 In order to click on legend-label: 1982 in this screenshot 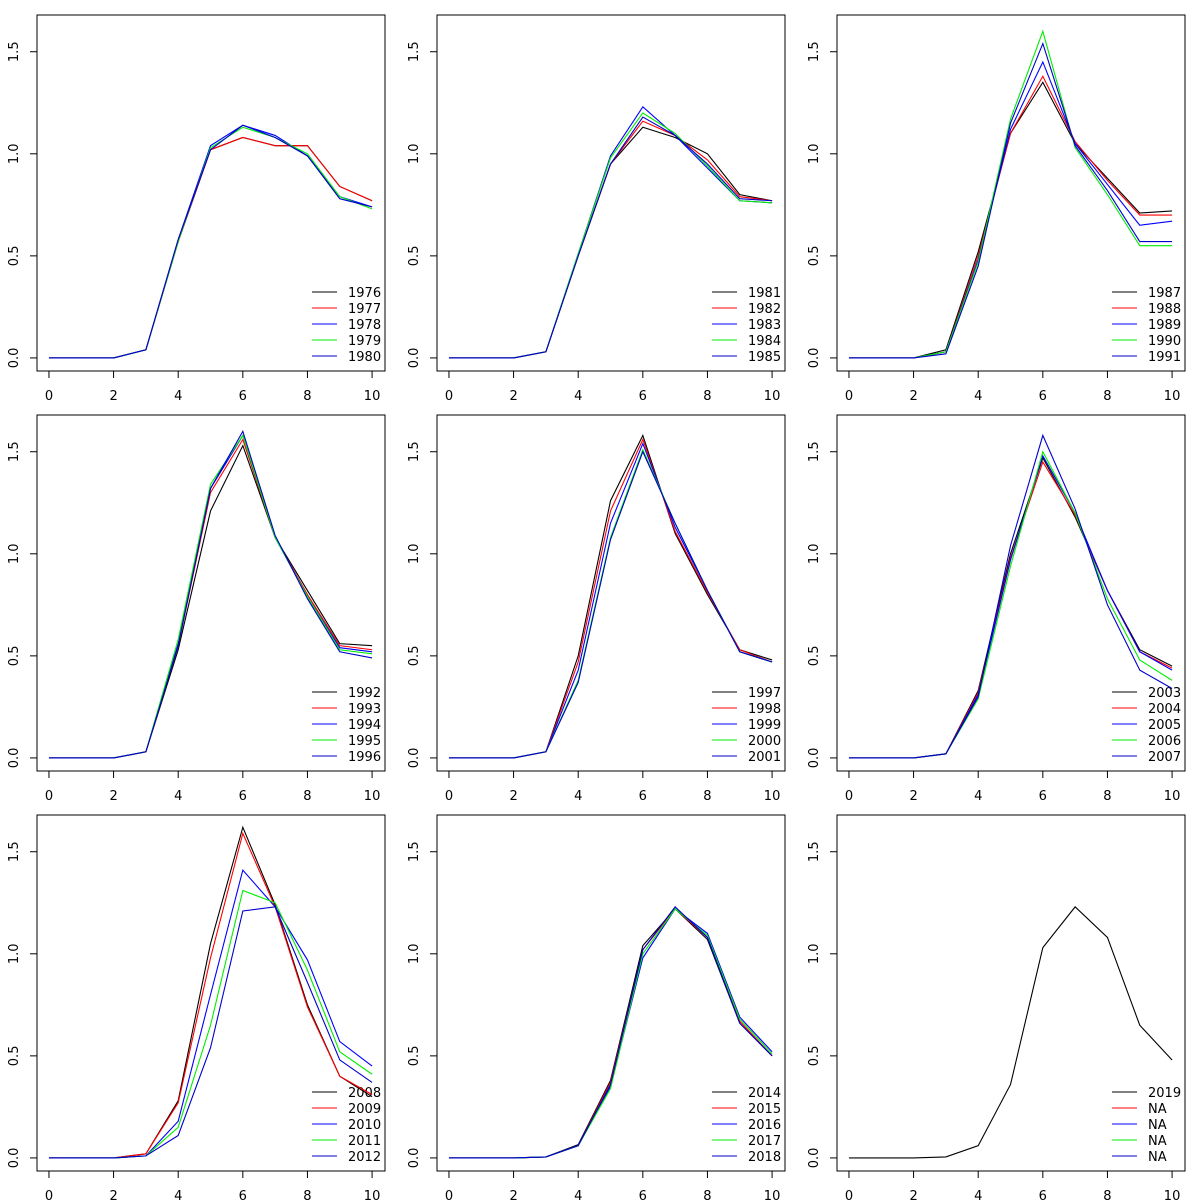, I will do `click(764, 309)`.